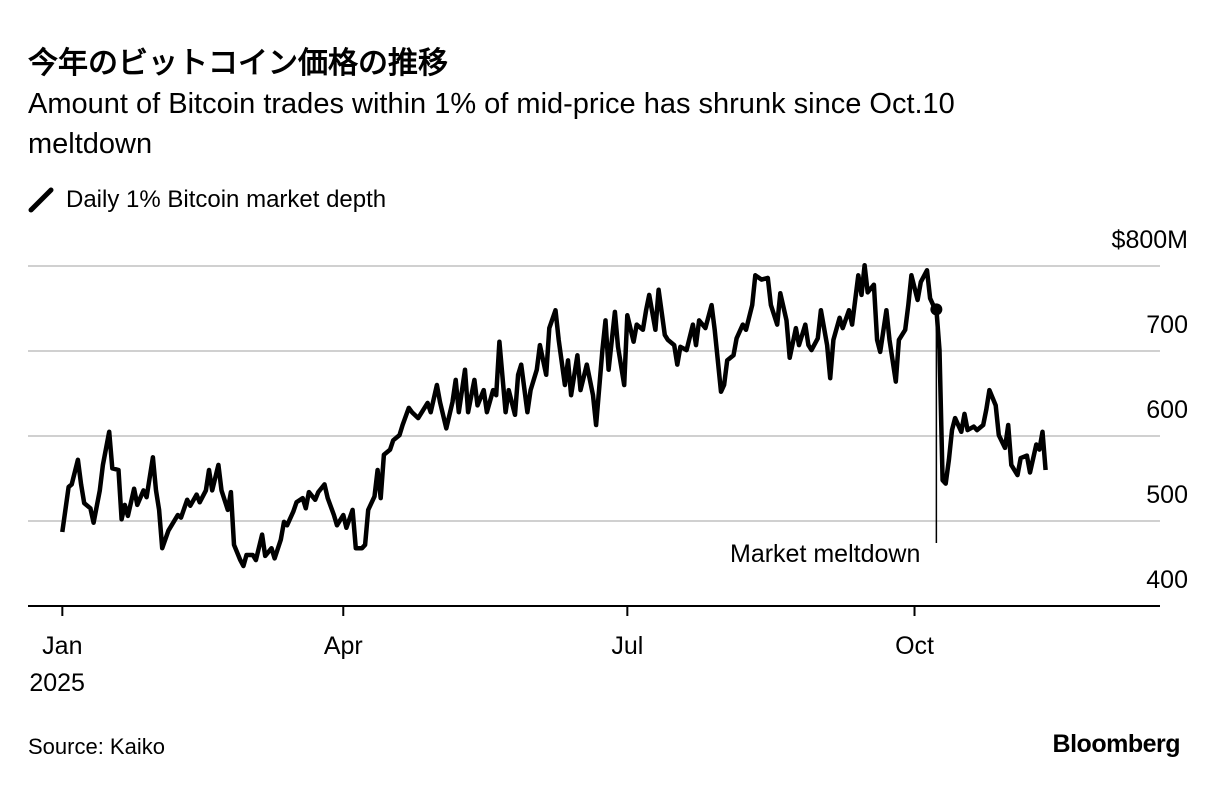  What do you see at coordinates (914, 646) in the screenshot?
I see `x-tick-label: Oct` at bounding box center [914, 646].